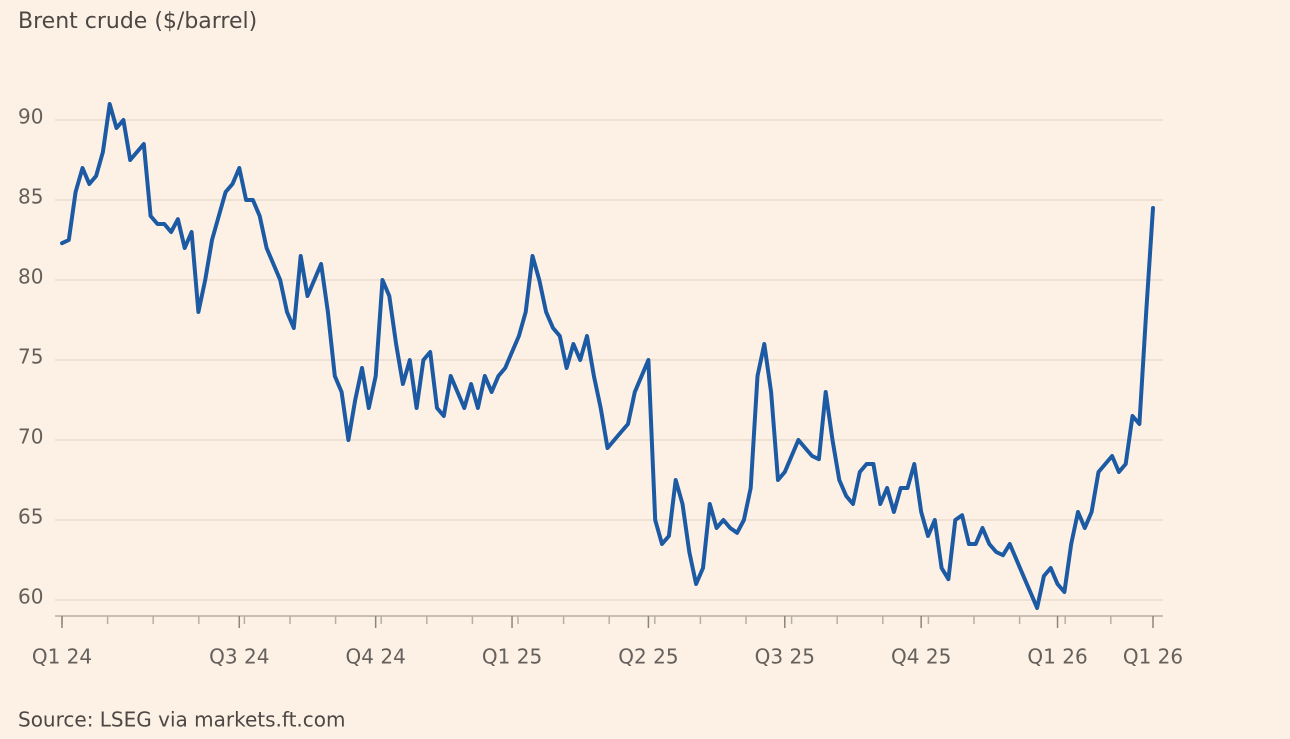  What do you see at coordinates (921, 657) in the screenshot?
I see `x-tick-label: Q4 25` at bounding box center [921, 657].